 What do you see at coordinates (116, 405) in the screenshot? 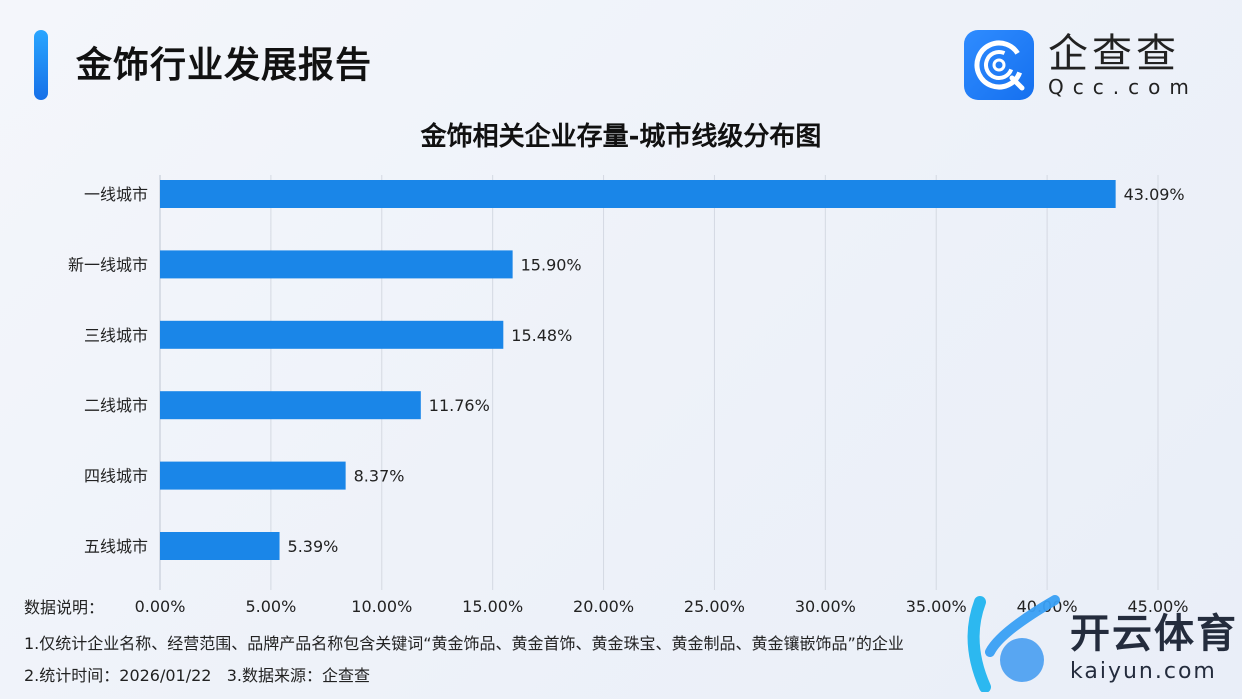
I see `y-category-label: 二线城市` at bounding box center [116, 405].